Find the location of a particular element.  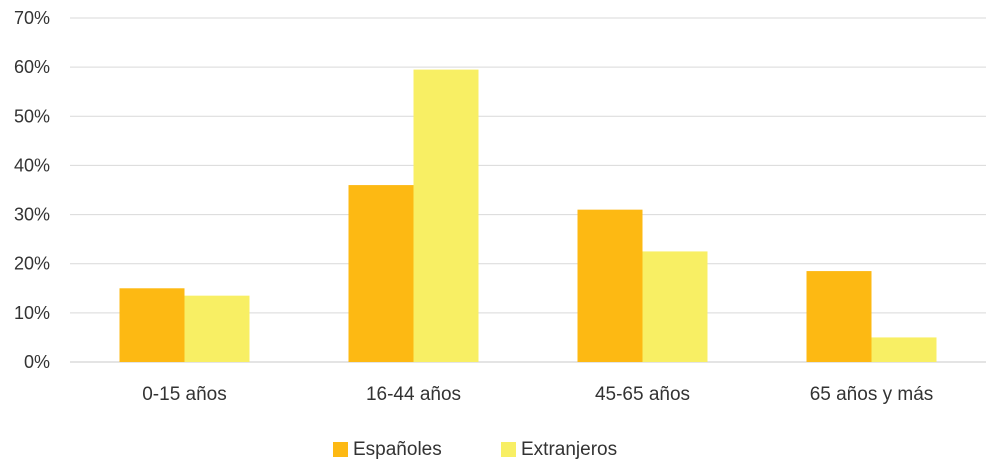

y-tick-label: 10% is located at coordinates (32, 313).